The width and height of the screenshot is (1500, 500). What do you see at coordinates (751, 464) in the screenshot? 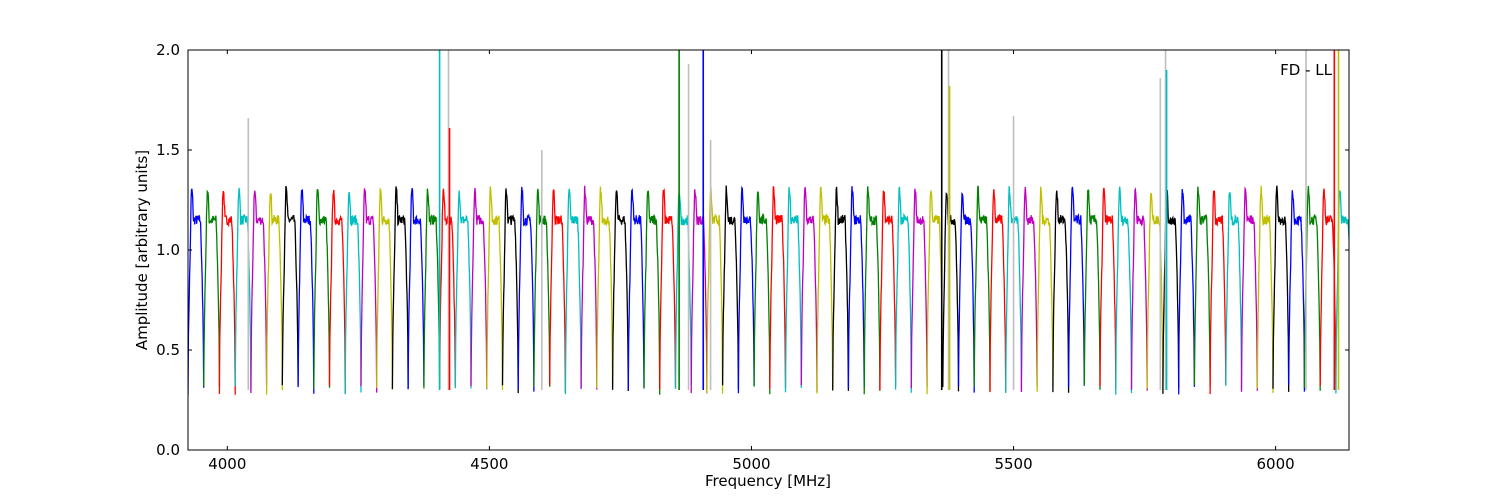
I see `x-tick-label: 5000` at bounding box center [751, 464].